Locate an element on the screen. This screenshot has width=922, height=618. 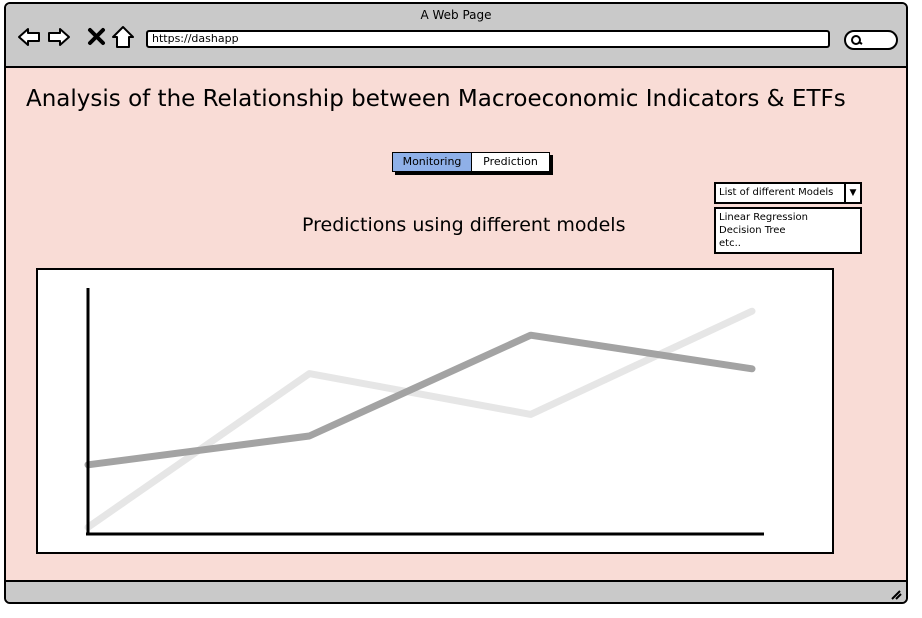
tab-monitoring: Monitoring is located at coordinates (432, 162).